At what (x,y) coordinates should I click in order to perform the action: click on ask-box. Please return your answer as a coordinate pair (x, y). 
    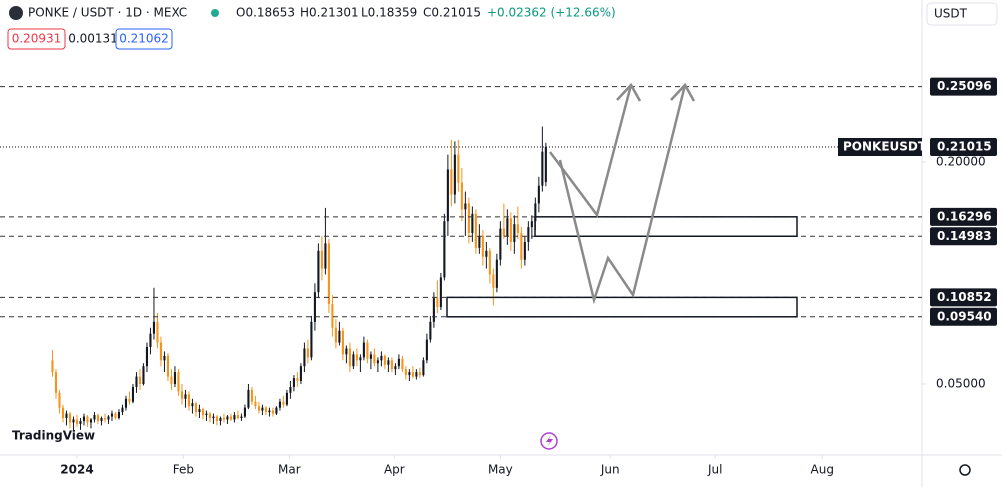
    Looking at the image, I should click on (144, 39).